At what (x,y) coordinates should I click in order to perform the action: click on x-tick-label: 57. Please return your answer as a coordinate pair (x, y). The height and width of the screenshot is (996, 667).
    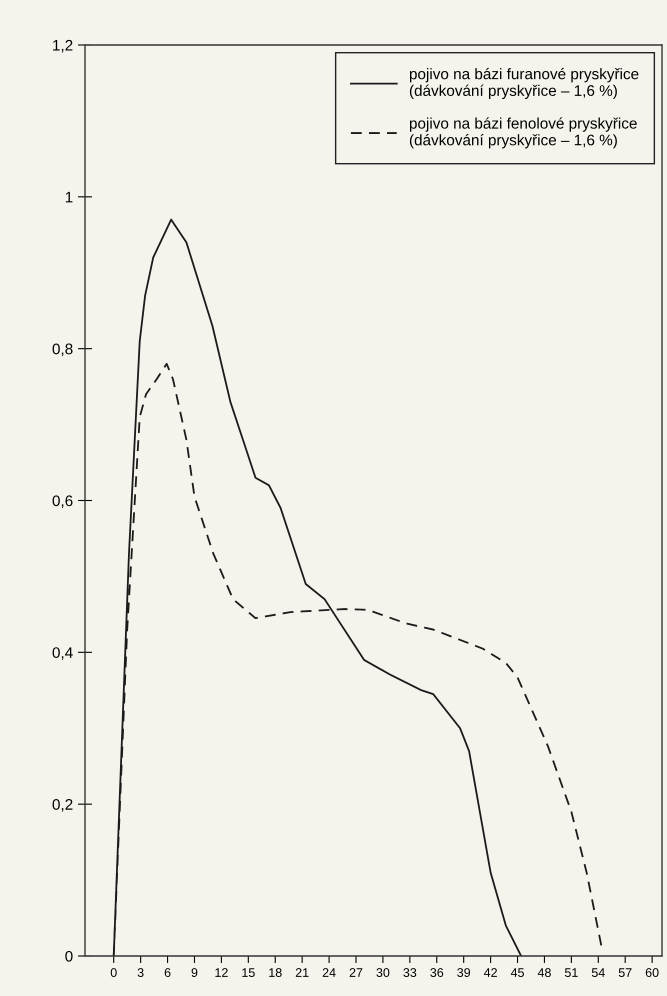
    Looking at the image, I should click on (625, 972).